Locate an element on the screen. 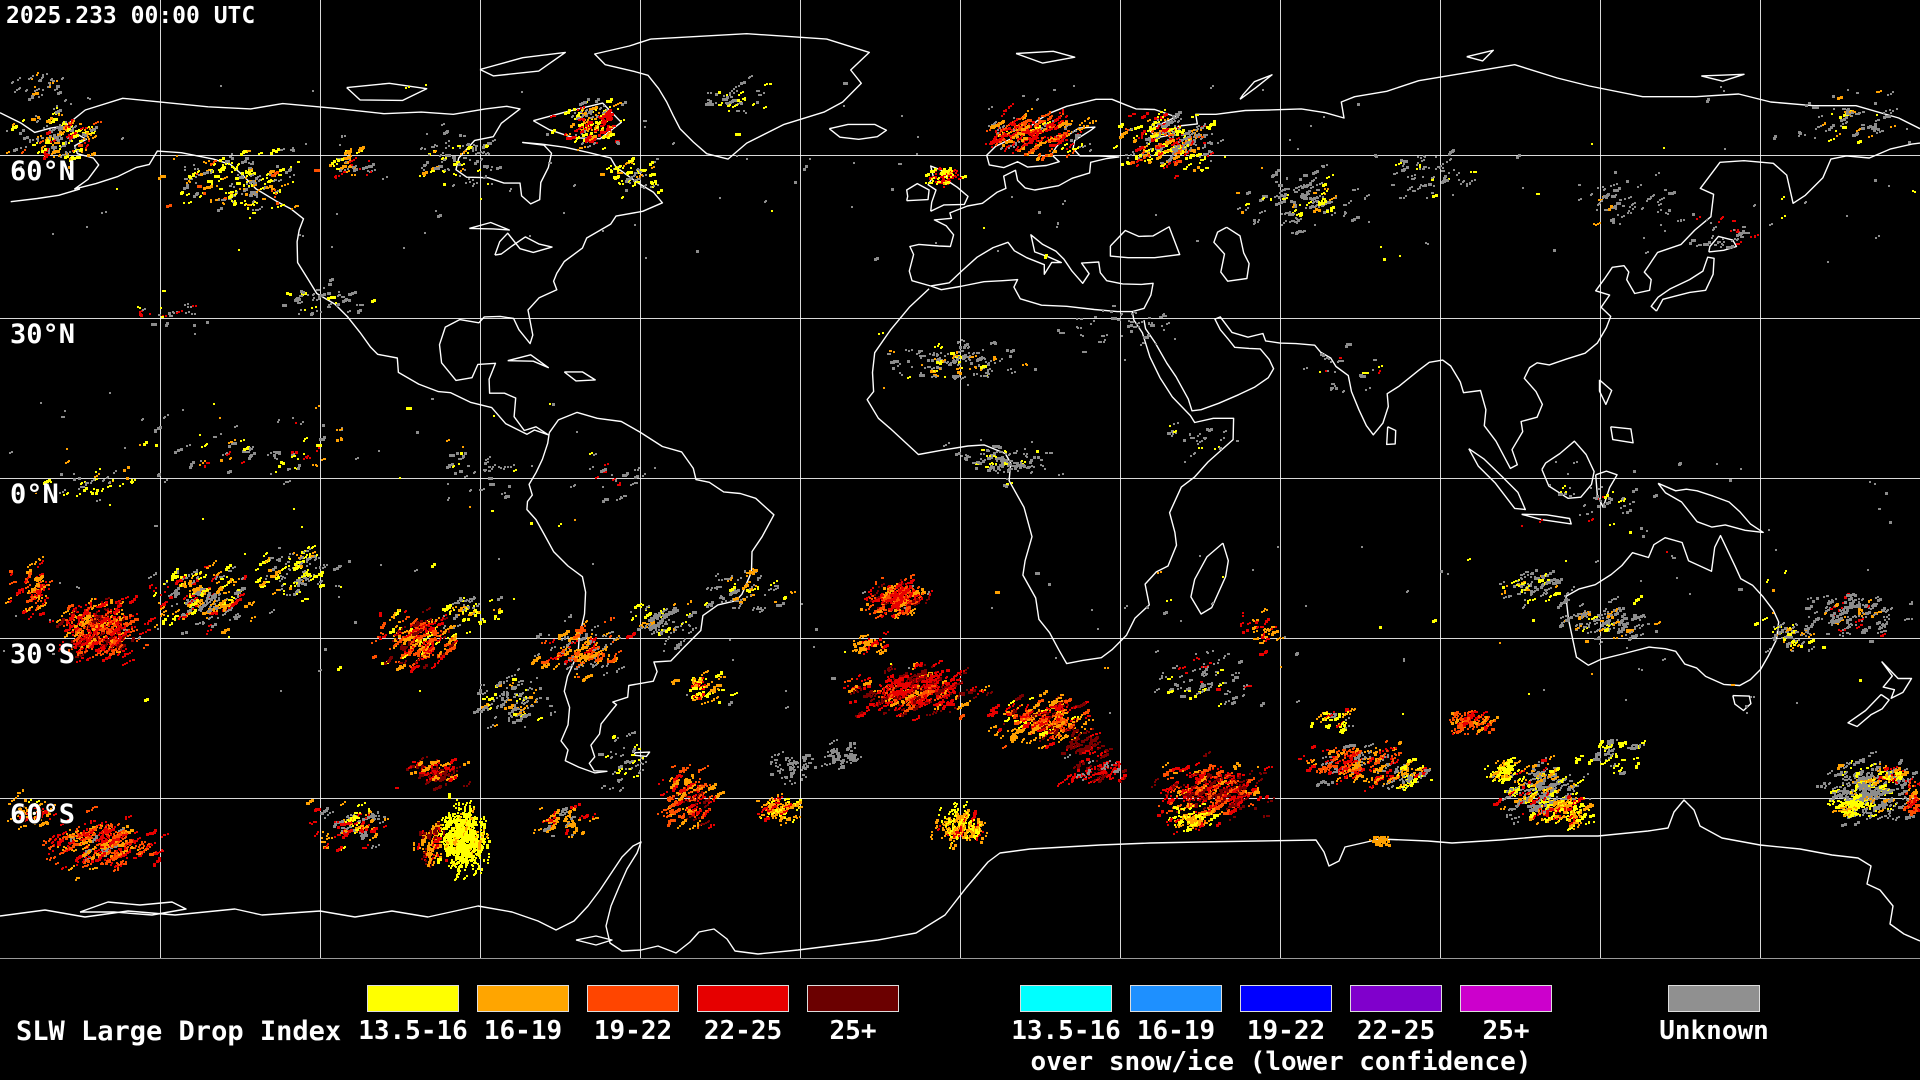  latitude-label: 60°N is located at coordinates (43, 171).